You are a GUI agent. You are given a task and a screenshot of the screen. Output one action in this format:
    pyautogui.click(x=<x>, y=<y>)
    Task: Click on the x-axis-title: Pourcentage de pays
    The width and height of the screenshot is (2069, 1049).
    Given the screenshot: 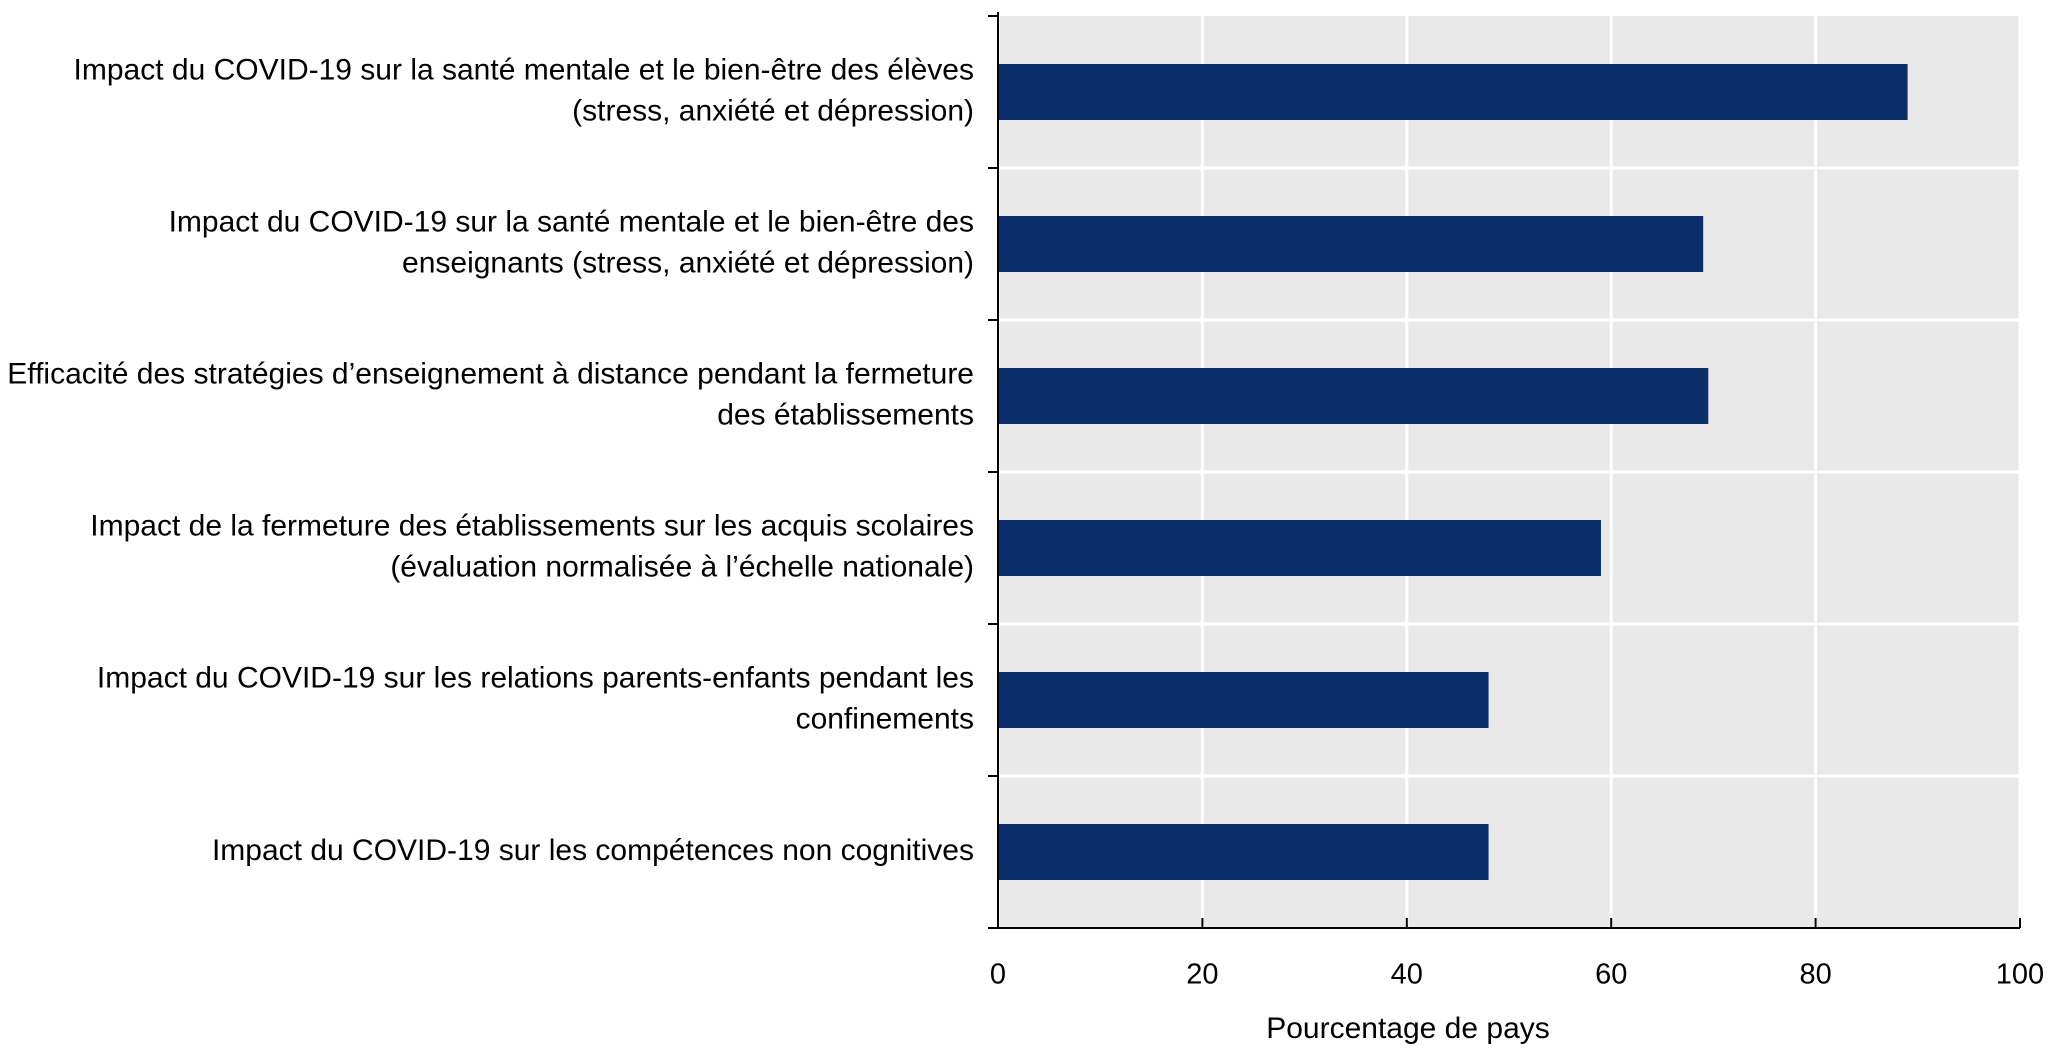 What is the action you would take?
    pyautogui.click(x=1408, y=1028)
    